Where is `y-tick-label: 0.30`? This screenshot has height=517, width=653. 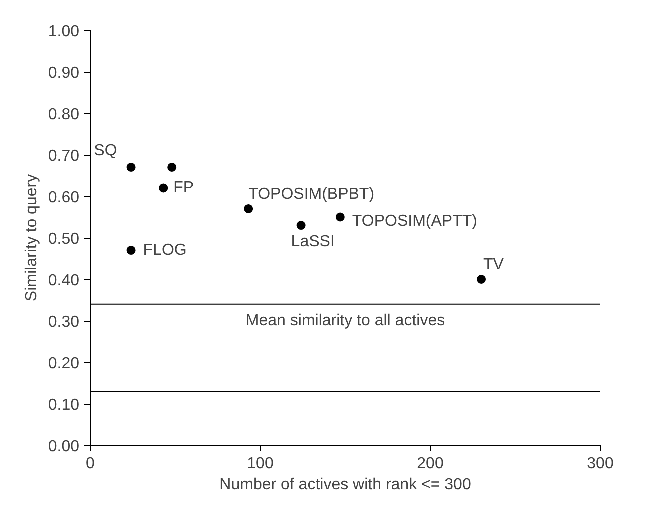 y-tick-label: 0.30 is located at coordinates (64, 322).